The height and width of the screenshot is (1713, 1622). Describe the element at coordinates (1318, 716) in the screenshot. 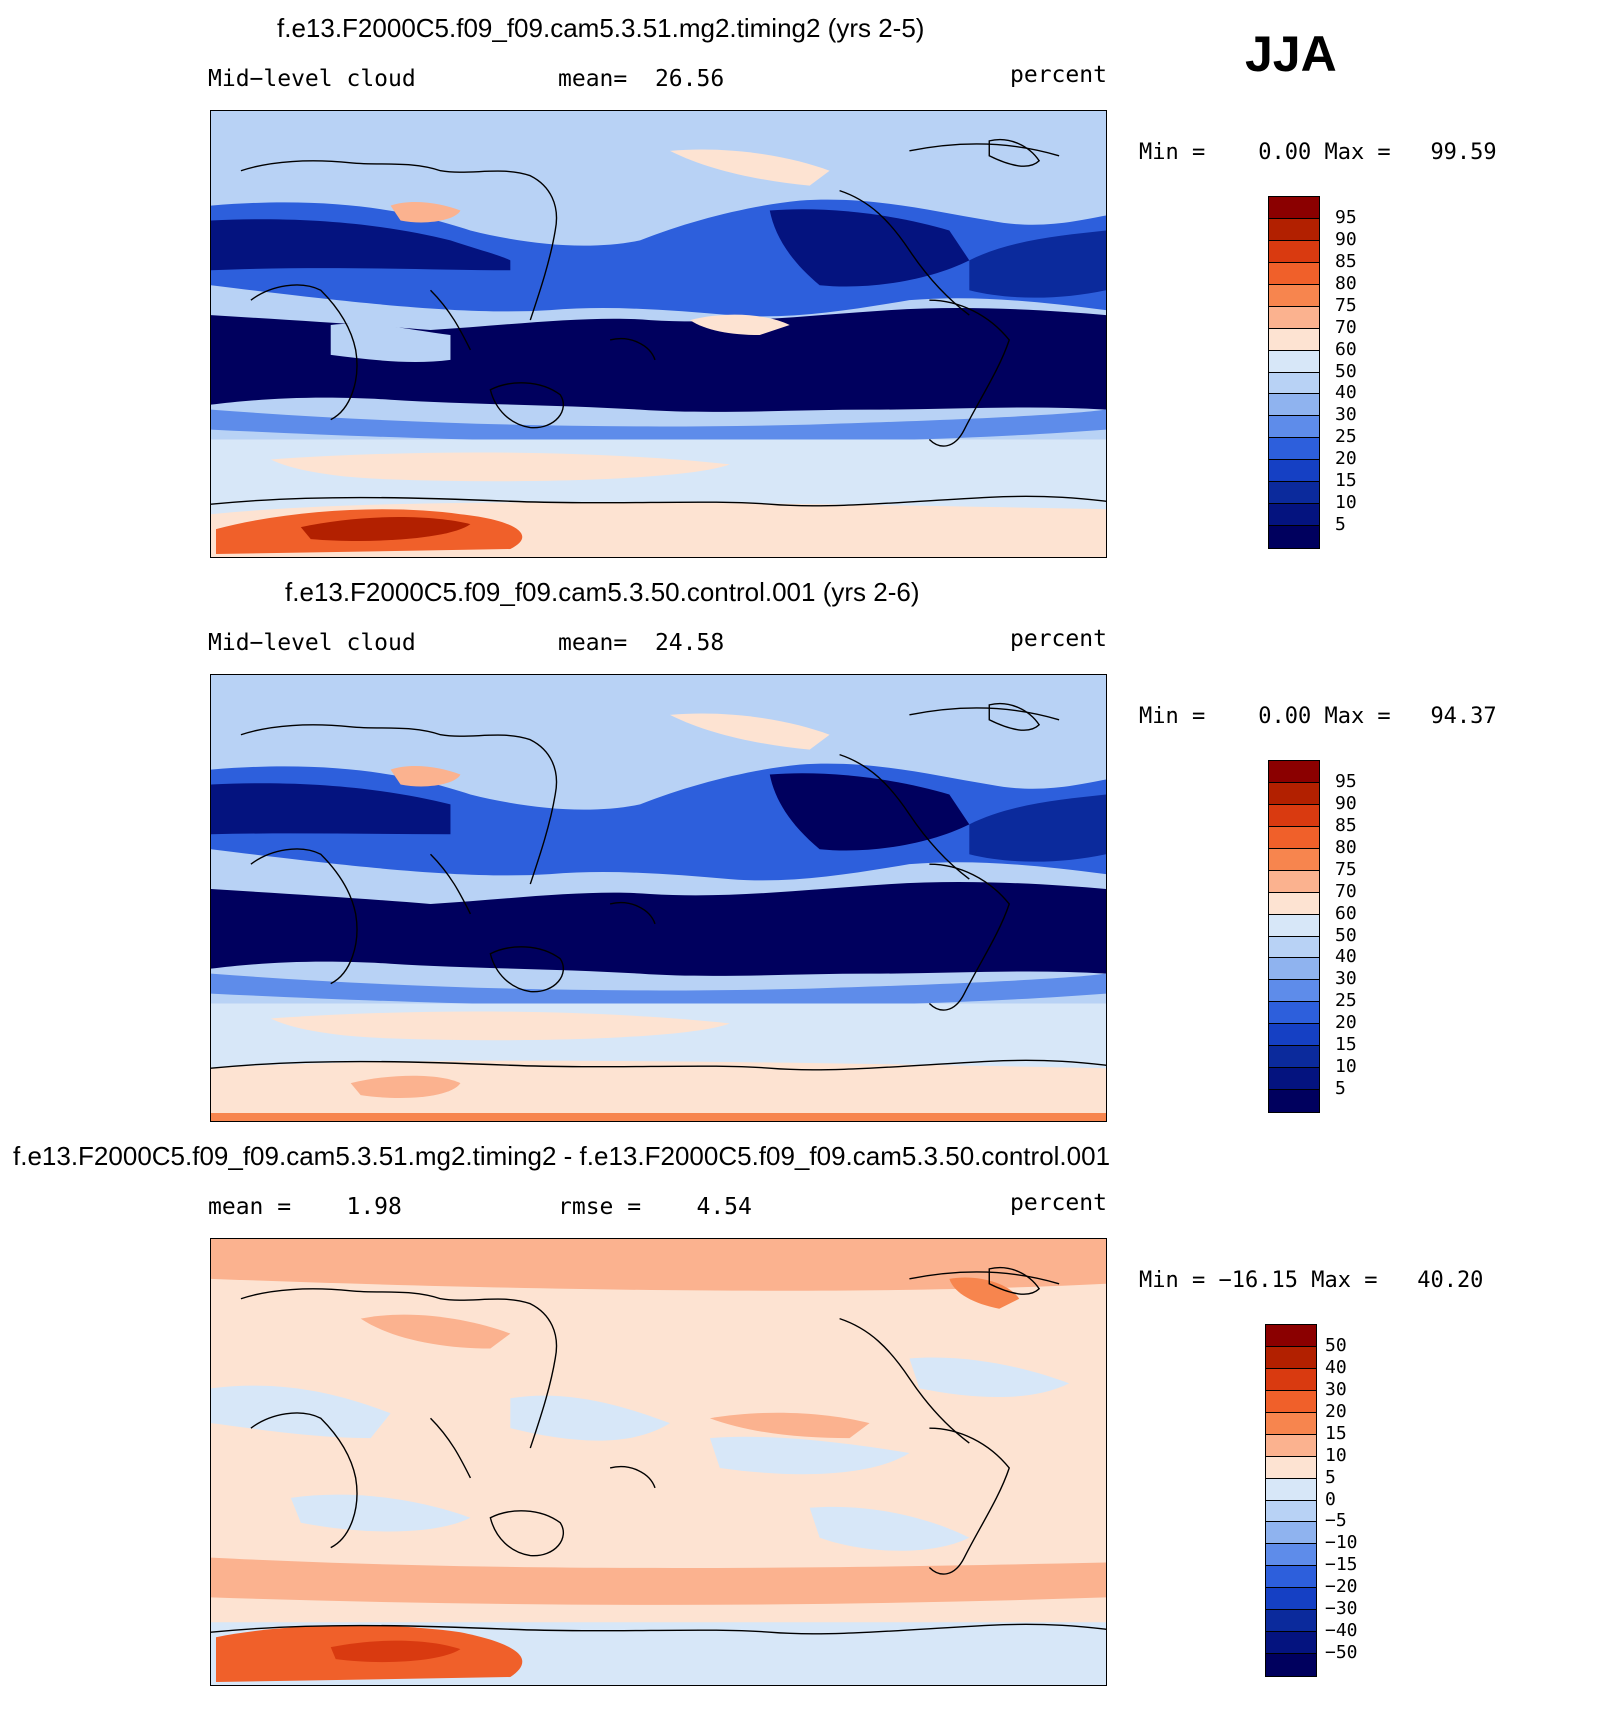

I see `panel-2-minmax: Min = 0.00 Max = 94.37` at that location.